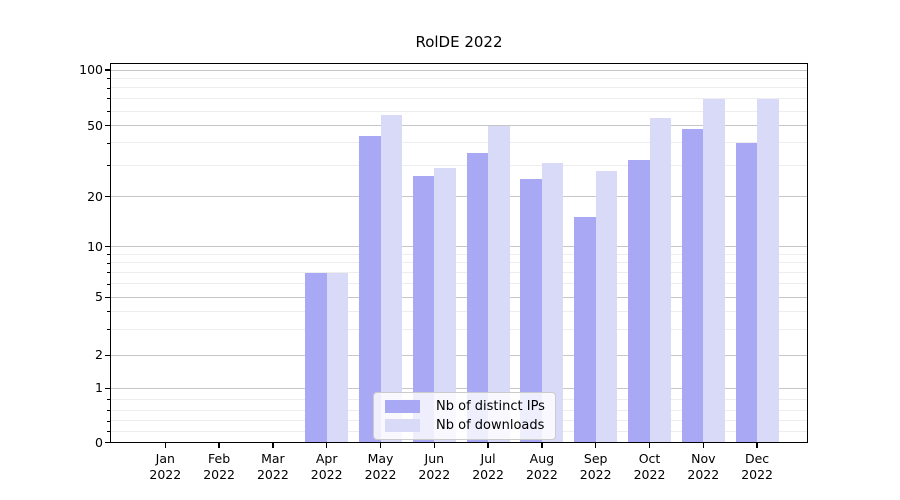 This screenshot has width=900, height=500. I want to click on y-tick-label: 0, so click(99, 442).